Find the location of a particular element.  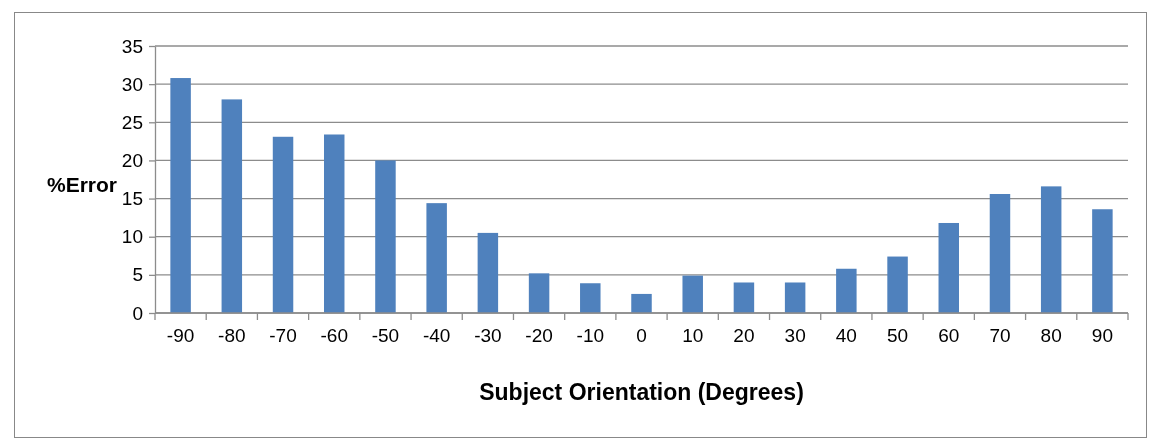

x-tick-label: -90 is located at coordinates (180, 336).